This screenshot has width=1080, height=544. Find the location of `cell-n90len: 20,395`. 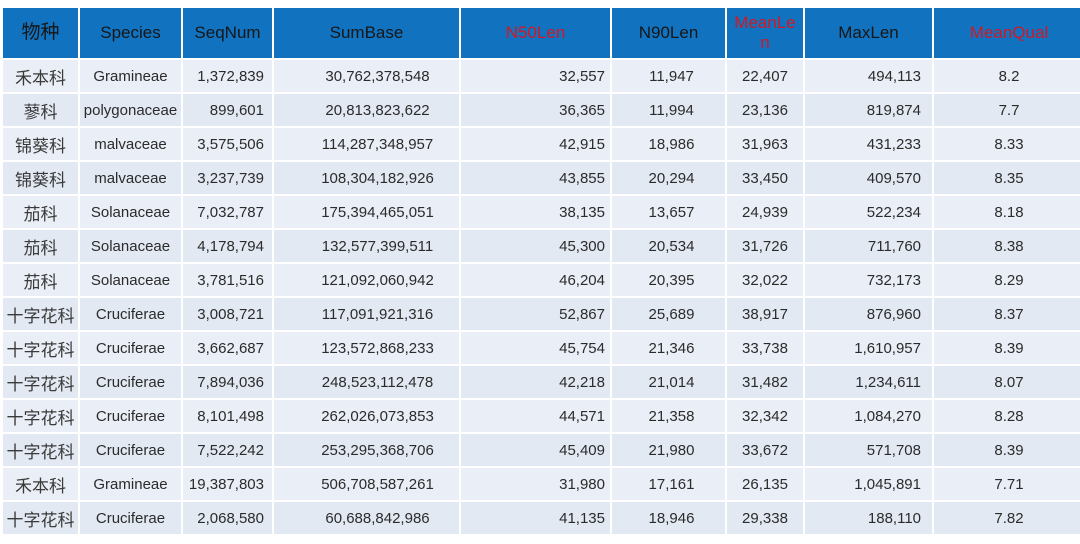

cell-n90len: 20,395 is located at coordinates (668, 280).